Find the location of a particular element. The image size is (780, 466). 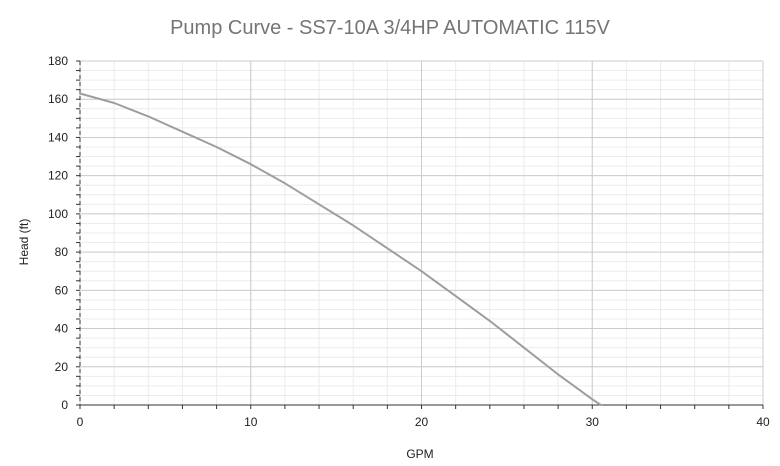

y-tick-label: 180 is located at coordinates (58, 61).